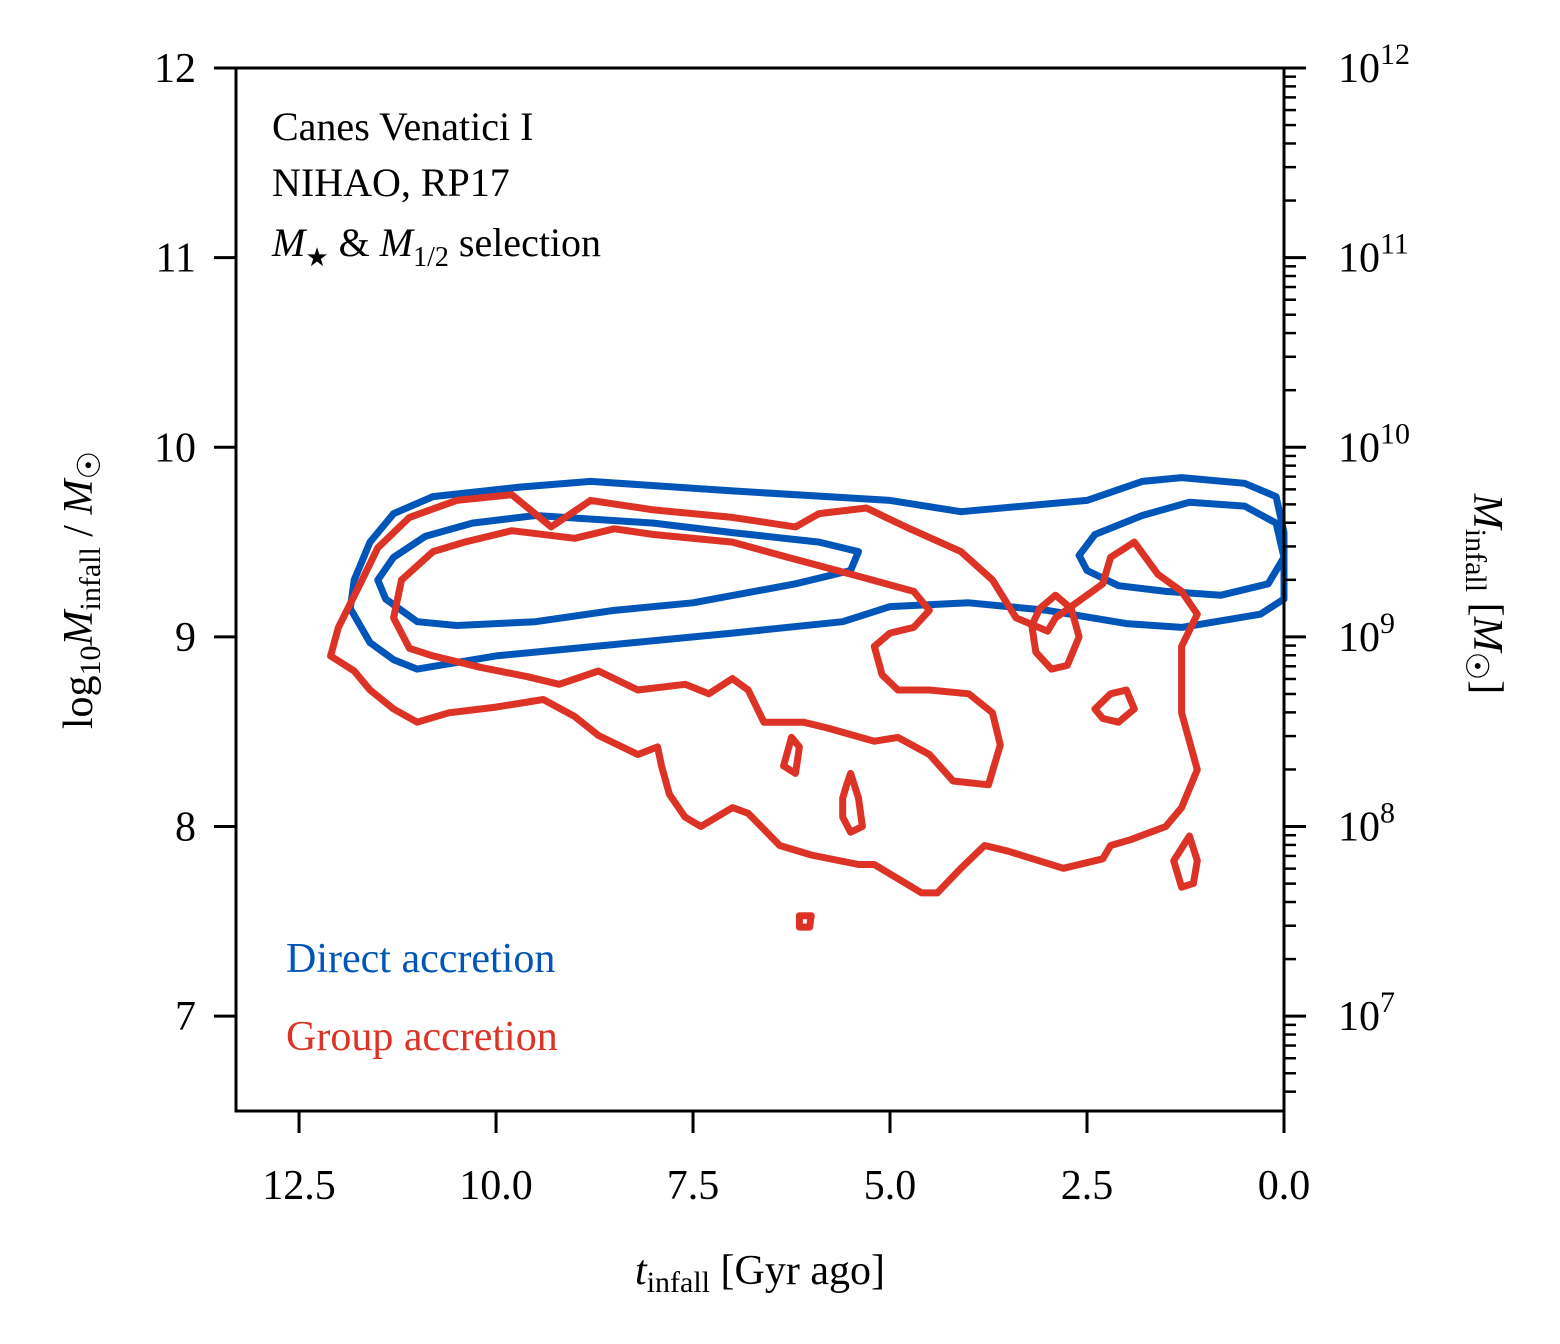  Describe the element at coordinates (1374, 444) in the screenshot. I see `y2-tick-label: 10¹⁰` at that location.